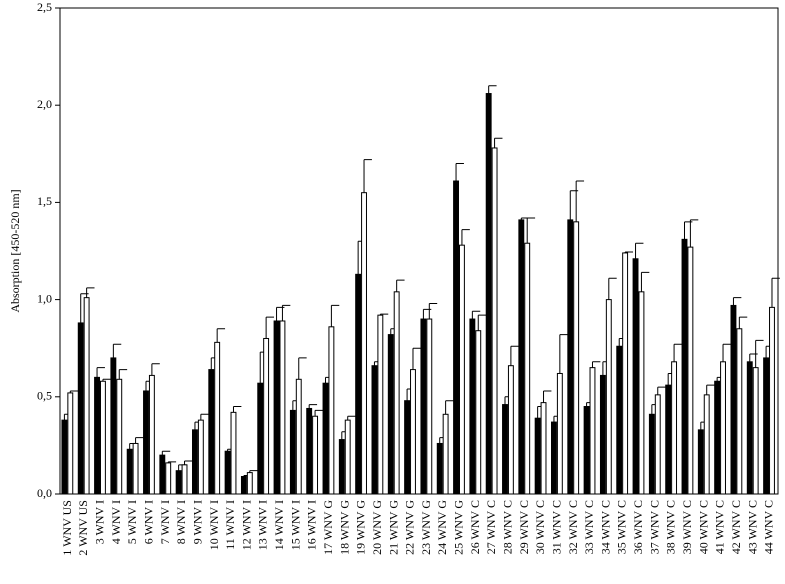  Describe the element at coordinates (328, 527) in the screenshot. I see `x-tick-label: 17 WNV G` at that location.